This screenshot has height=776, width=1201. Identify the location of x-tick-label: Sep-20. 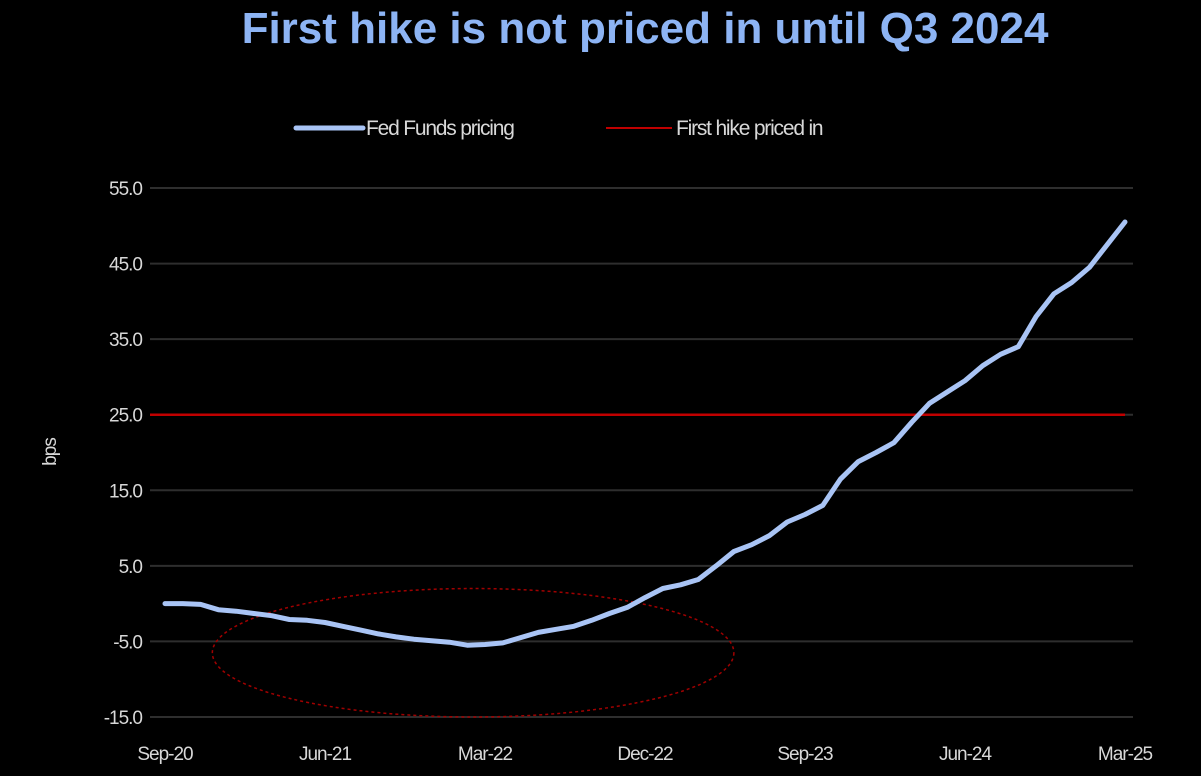
(165, 754).